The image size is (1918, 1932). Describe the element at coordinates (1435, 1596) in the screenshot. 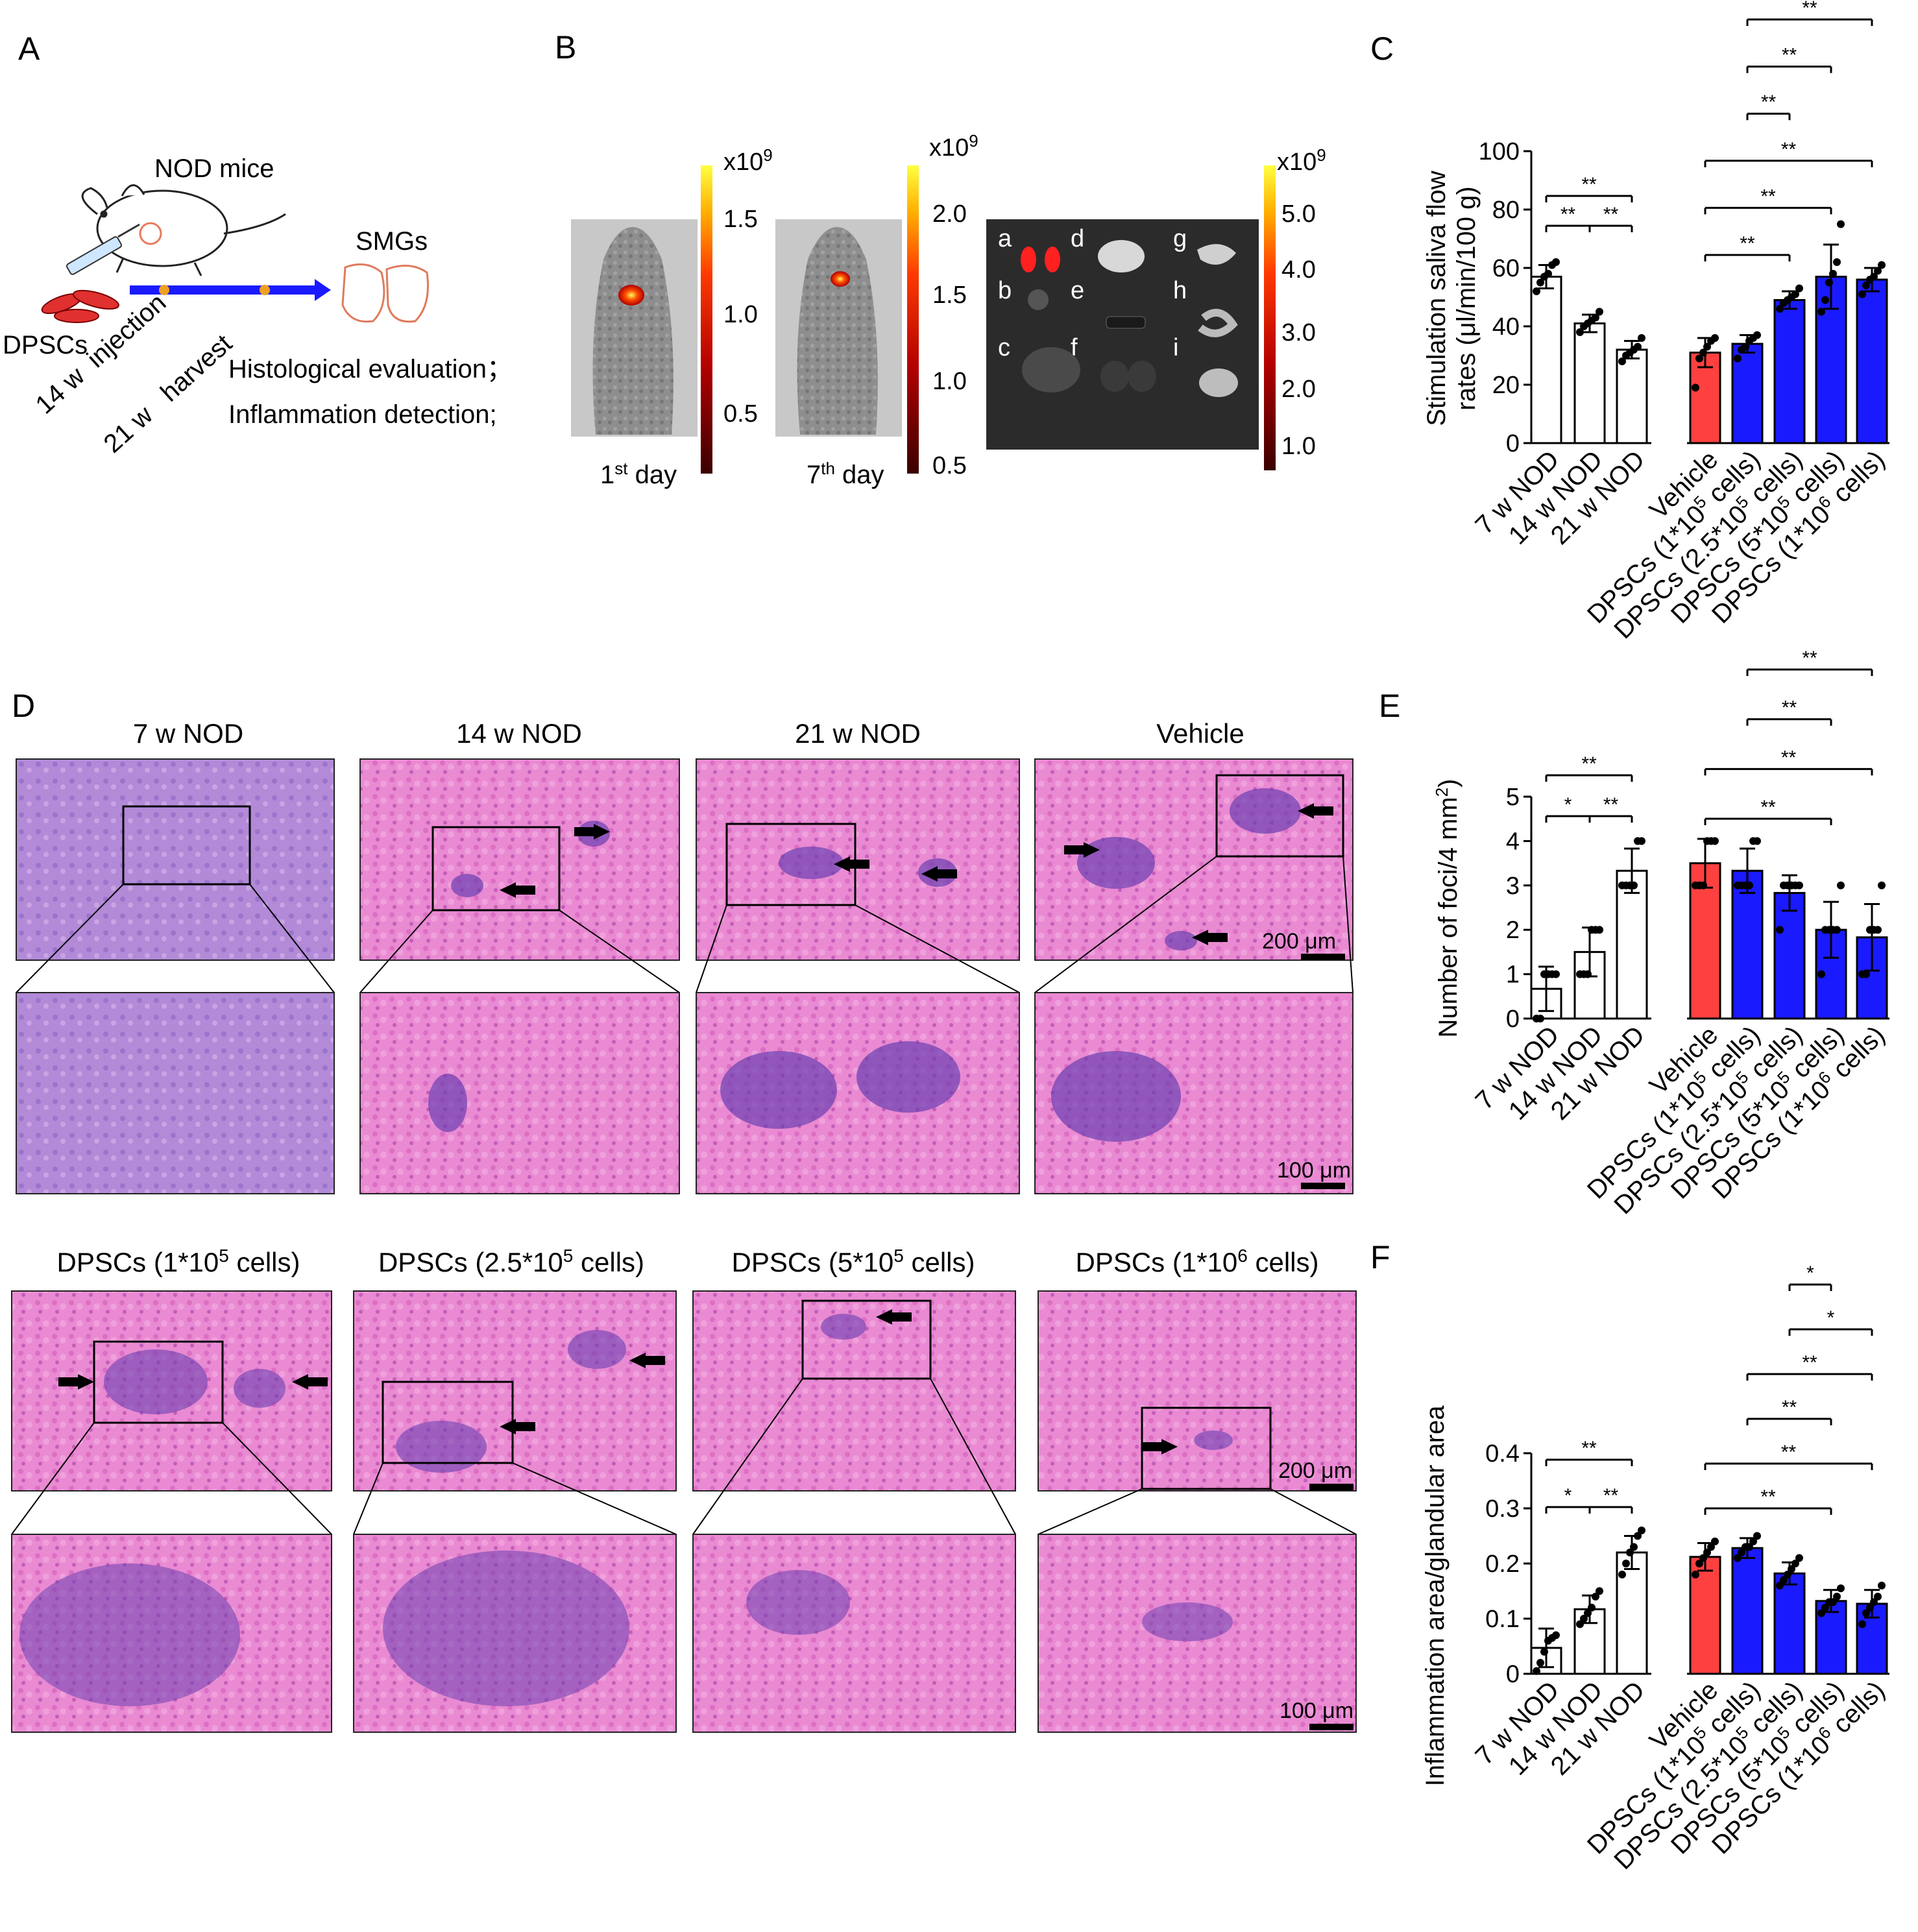

I see `y-axis-label: Inflammation area/glandular area` at that location.